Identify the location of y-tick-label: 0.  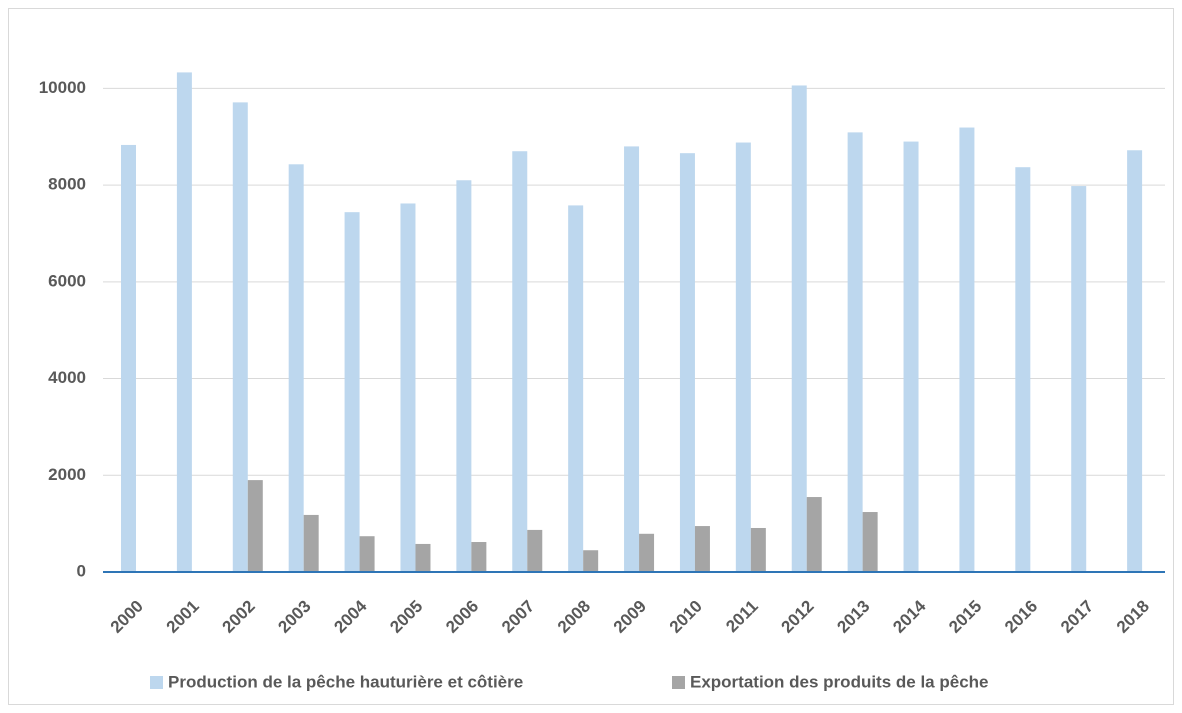
(81, 570).